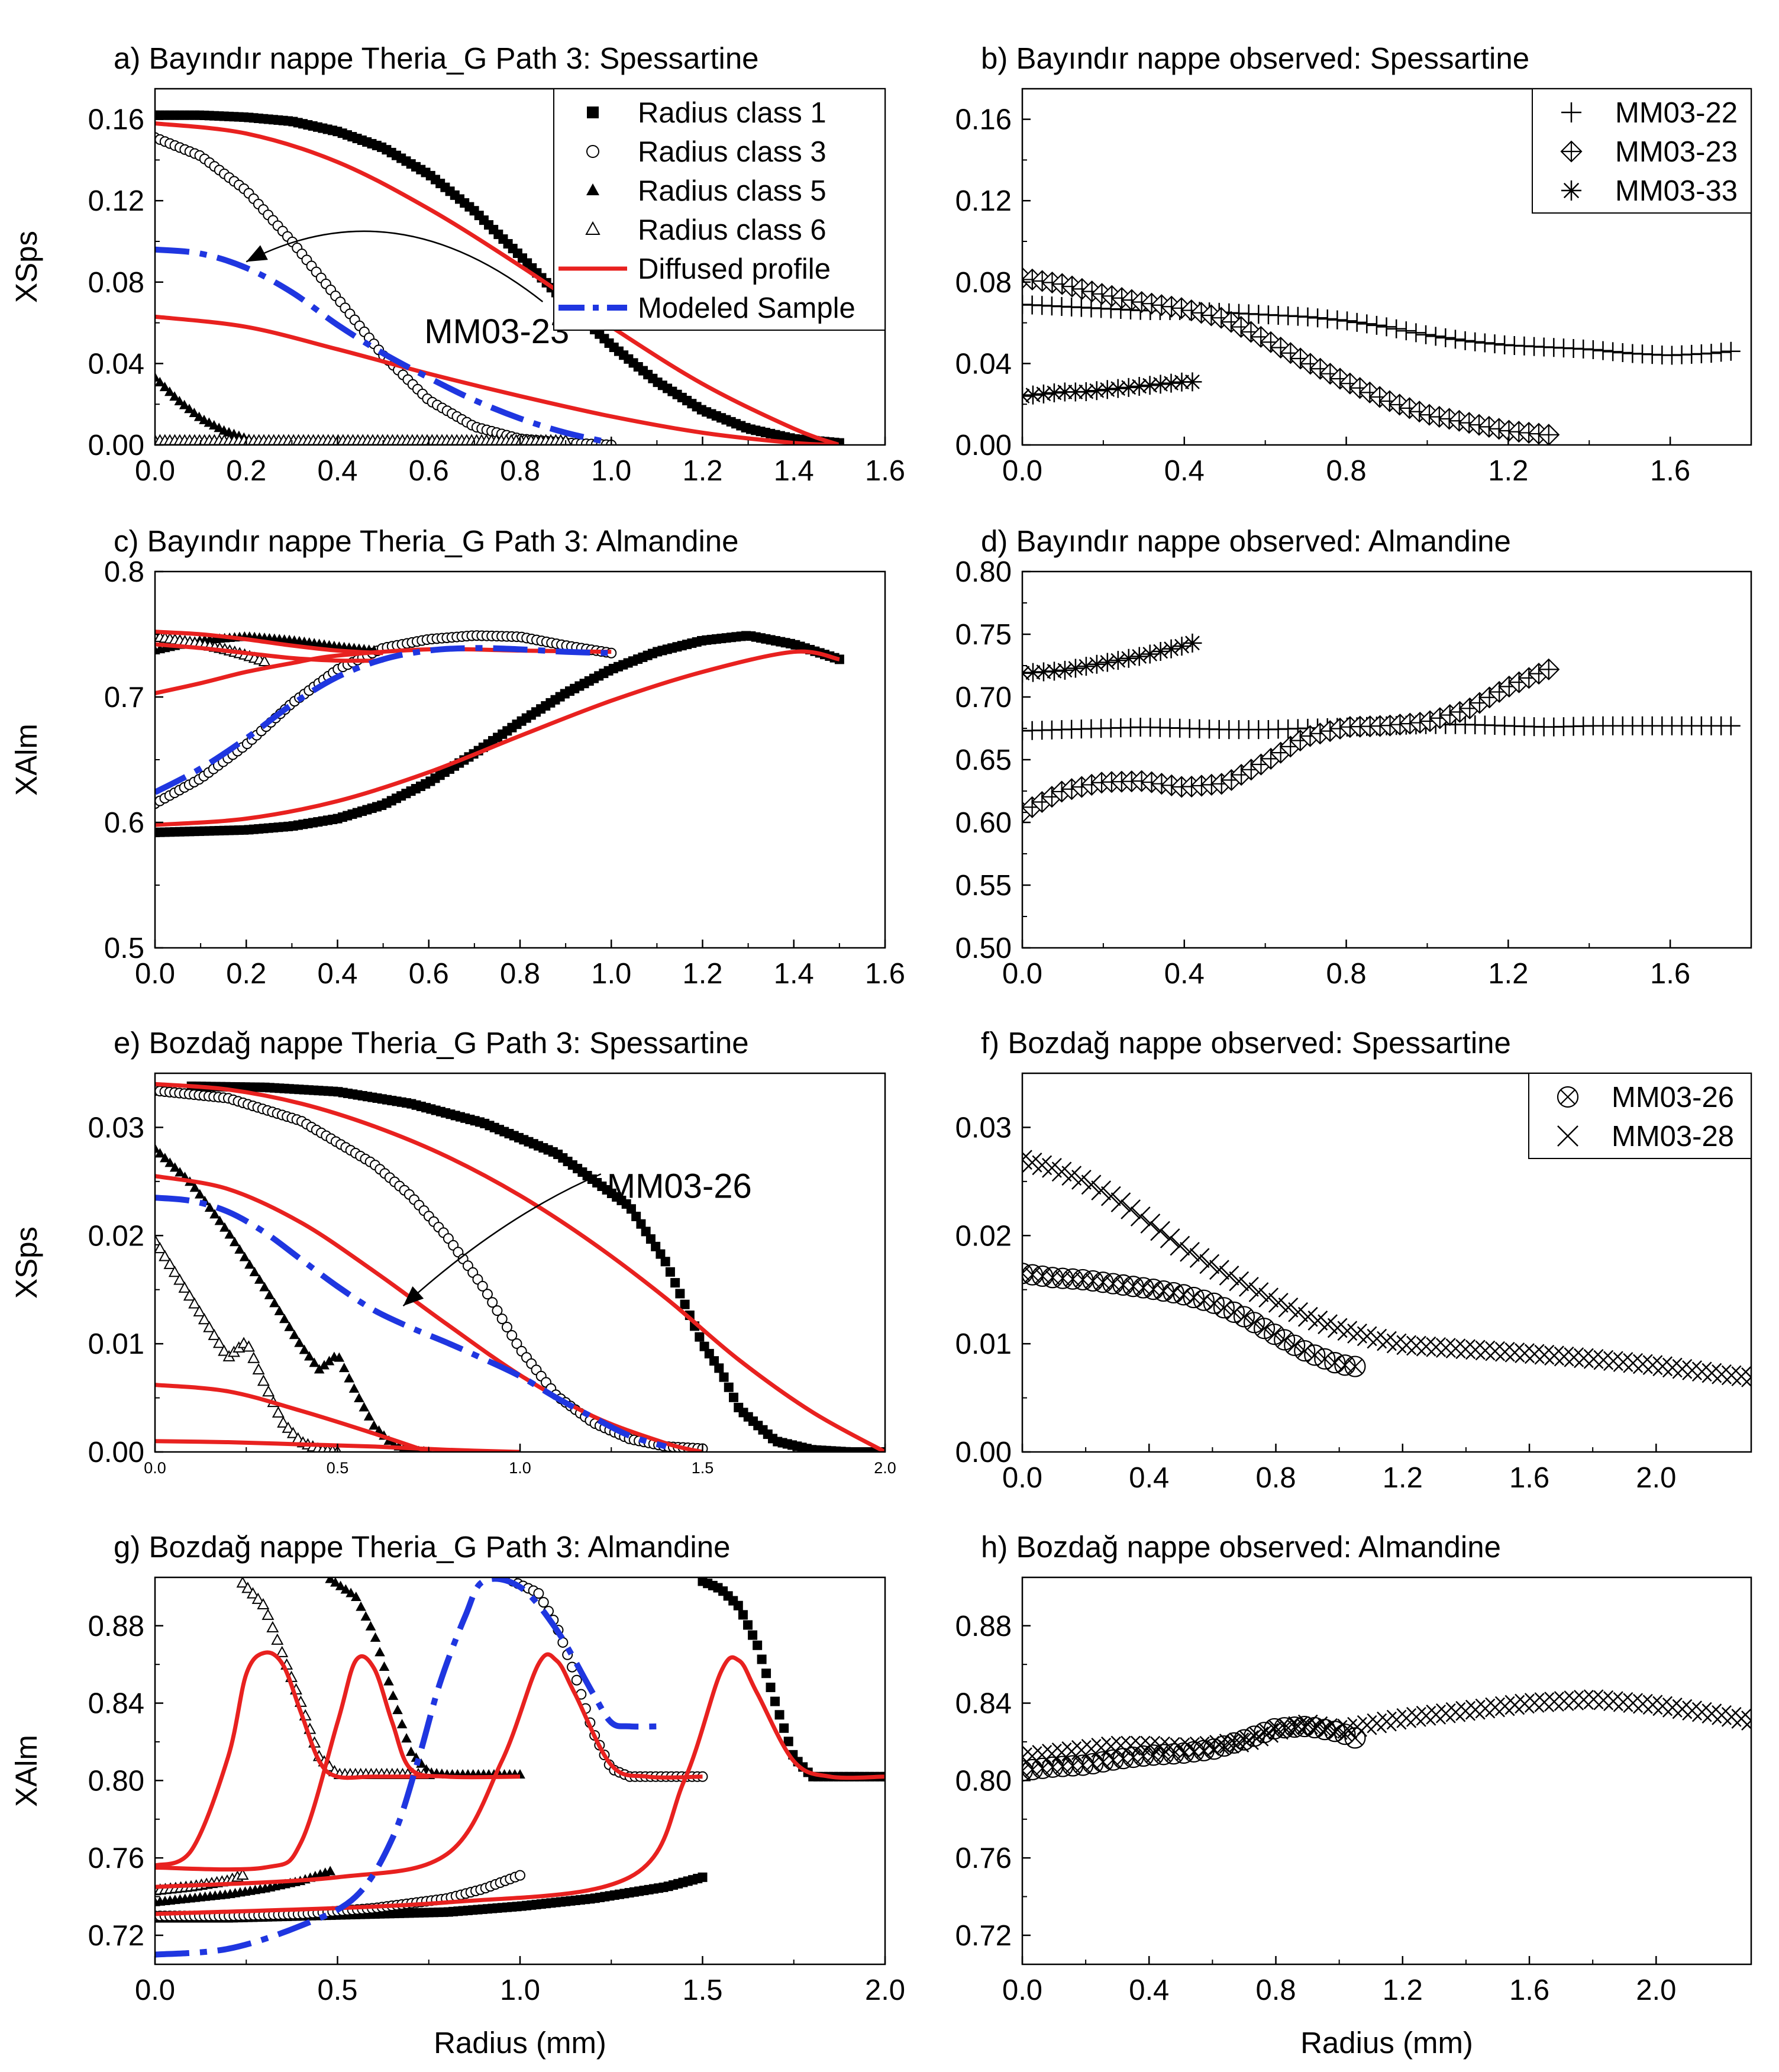 Image resolution: width=1779 pixels, height=2072 pixels. Describe the element at coordinates (1568, 1136) in the screenshot. I see `legend-swatch` at that location.